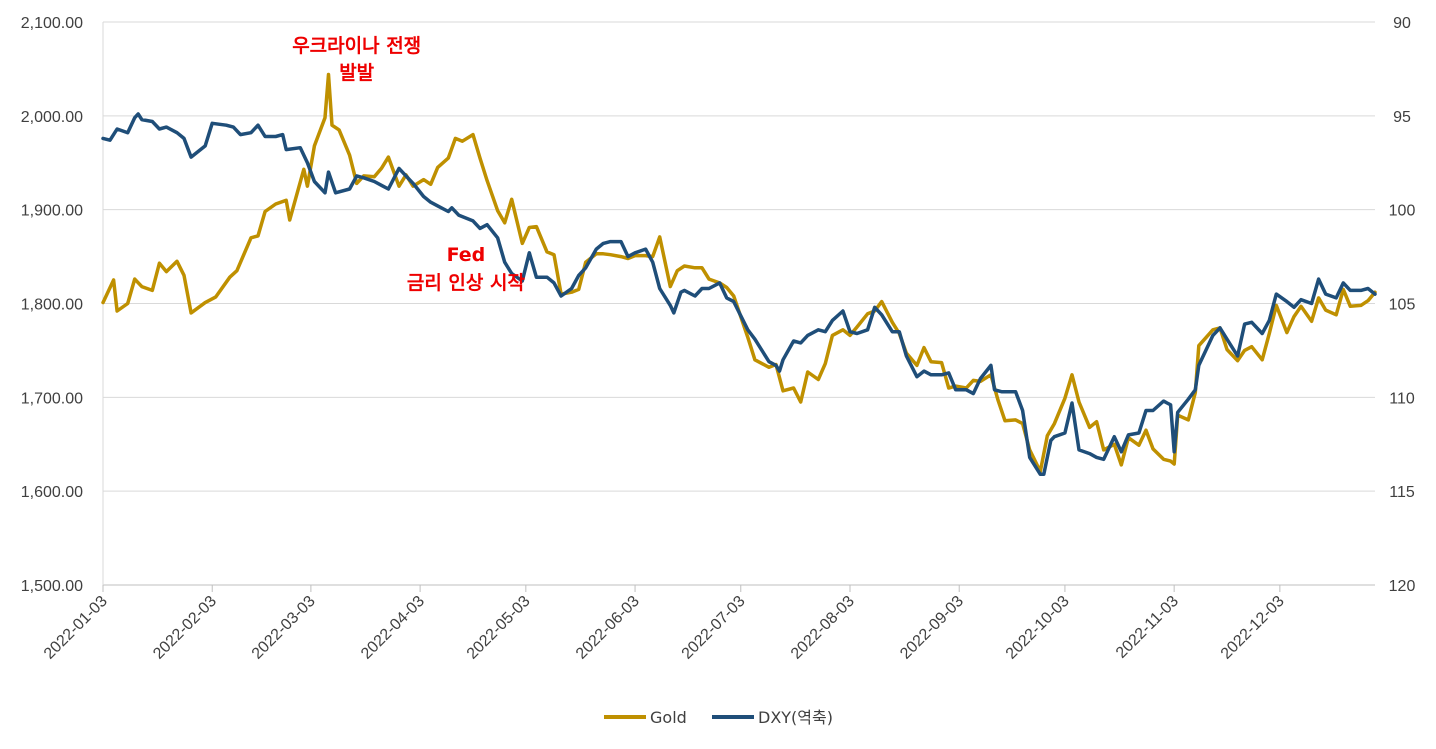 Image resolution: width=1436 pixels, height=749 pixels. I want to click on y-right-tick-label: 100, so click(1402, 211).